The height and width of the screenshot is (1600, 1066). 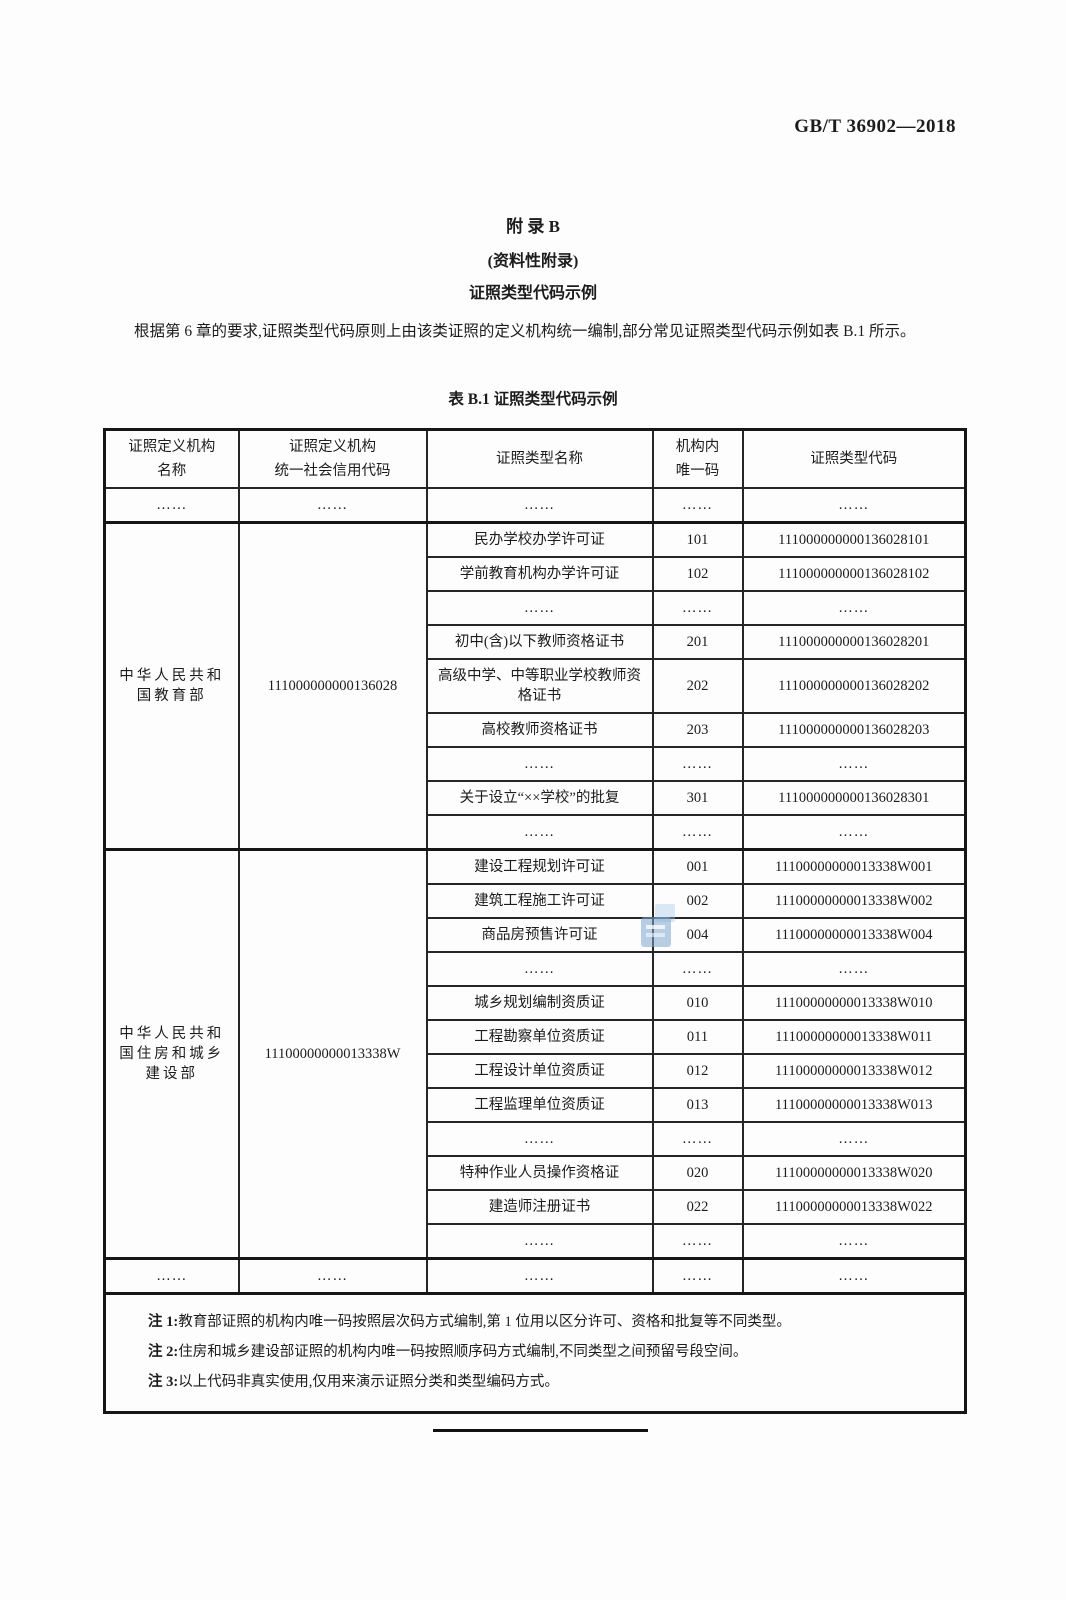 I want to click on unique-code-cell: 020, so click(x=697, y=1173).